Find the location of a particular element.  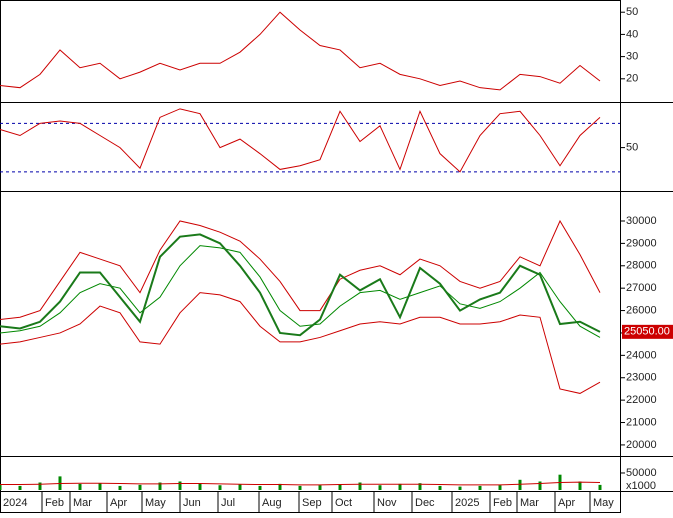

x-tick-label: Jul is located at coordinates (228, 503).